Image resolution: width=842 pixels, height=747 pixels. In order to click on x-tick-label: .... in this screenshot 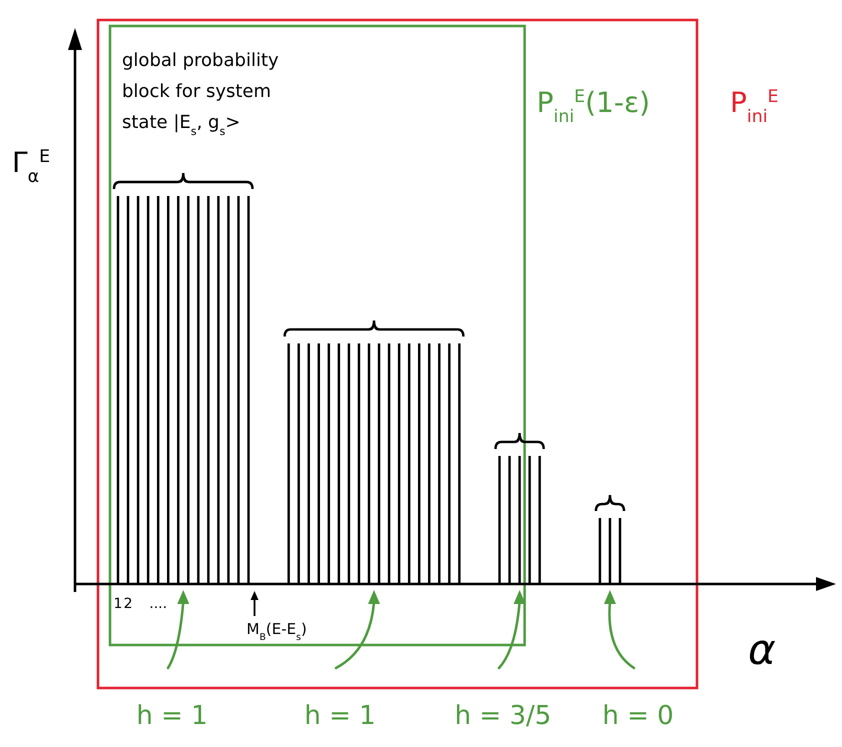, I will do `click(158, 604)`.